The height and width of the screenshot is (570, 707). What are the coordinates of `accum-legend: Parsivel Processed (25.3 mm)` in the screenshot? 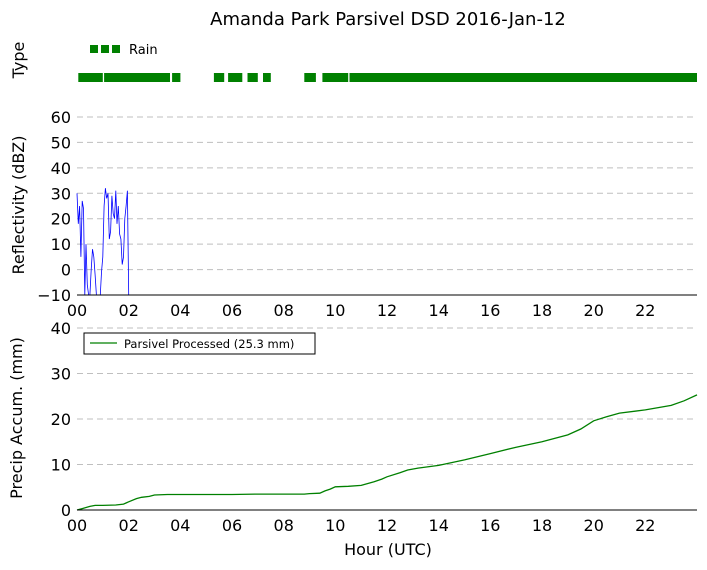 It's located at (199, 343).